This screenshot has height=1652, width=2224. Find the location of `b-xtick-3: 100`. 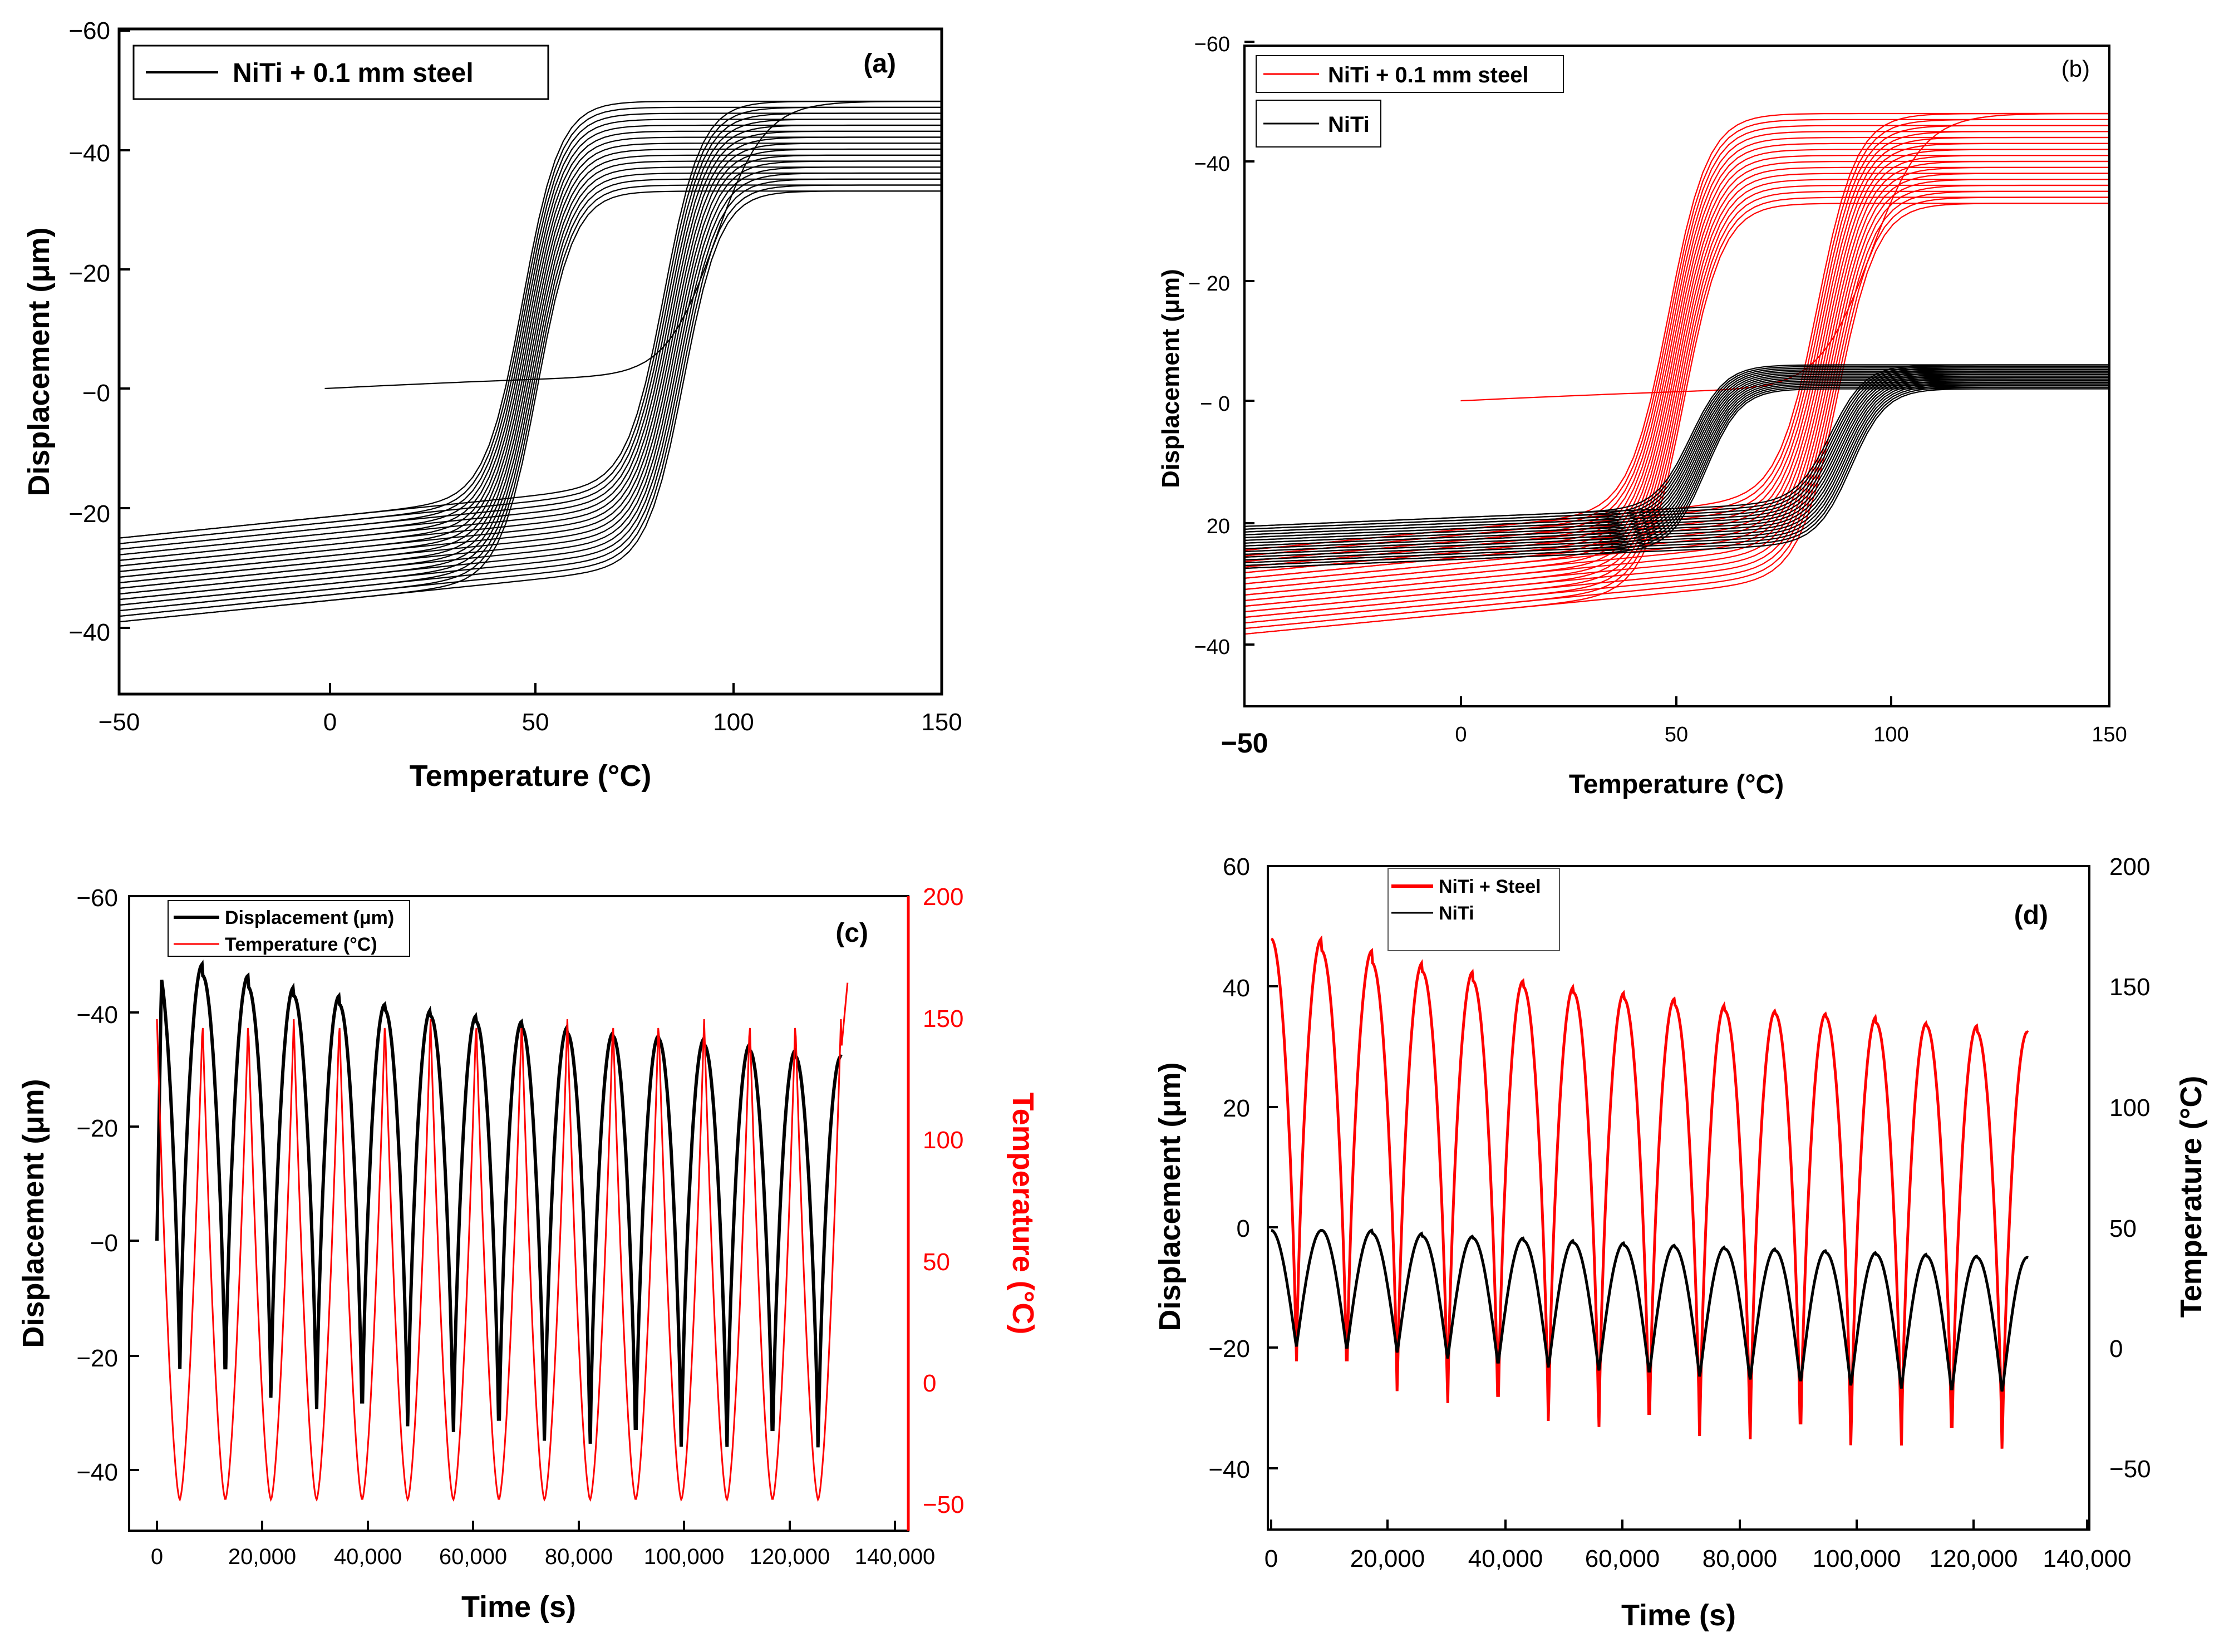

b-xtick-3: 100 is located at coordinates (1890, 734).